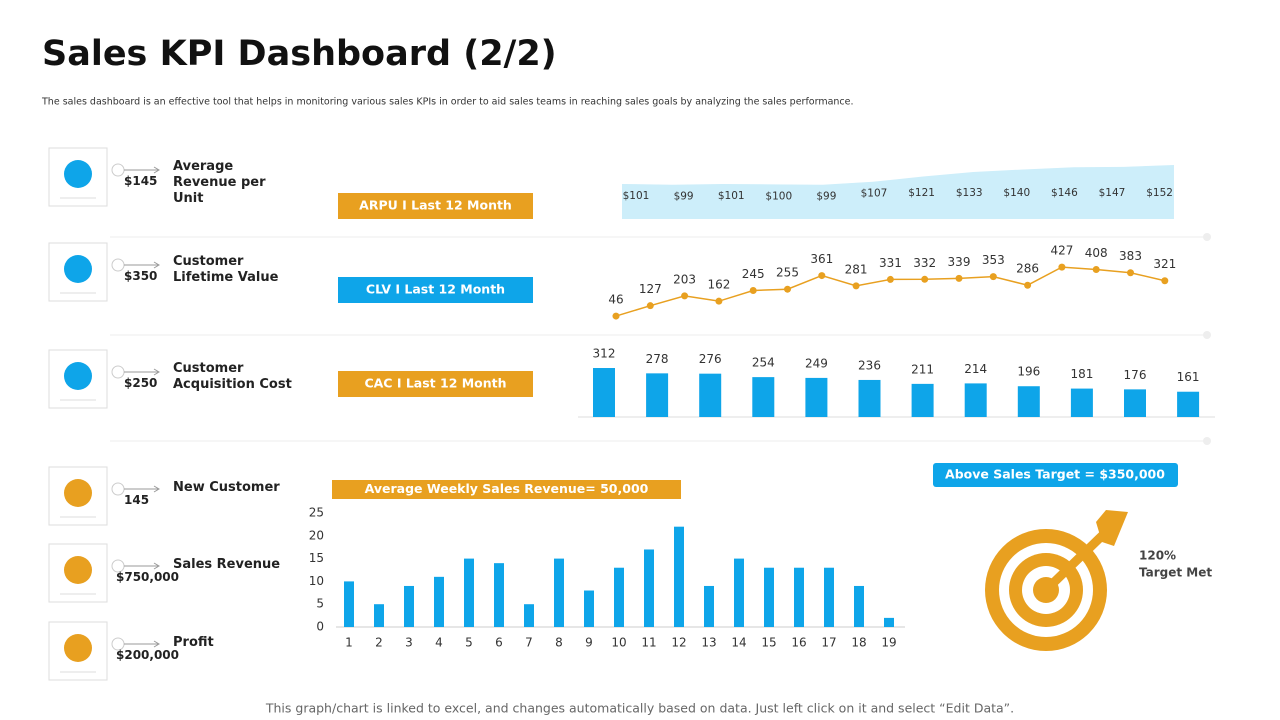 This screenshot has width=1280, height=720. Describe the element at coordinates (232, 376) in the screenshot. I see `kpi-label: Customer Acquisition Cost` at that location.